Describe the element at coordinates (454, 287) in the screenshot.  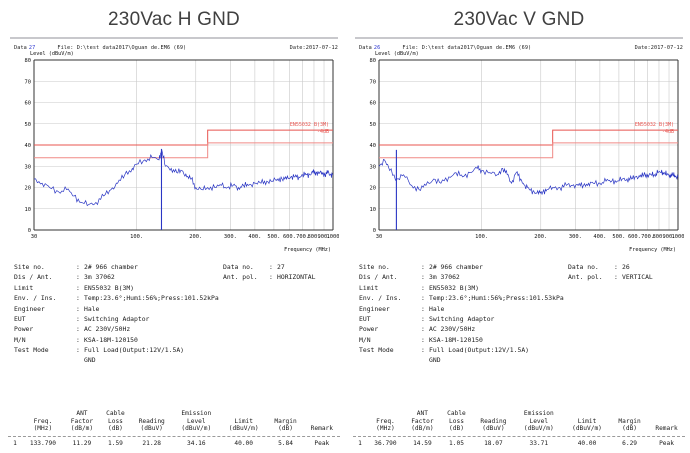
I see `info-value: EN55032 B(3M)` at that location.